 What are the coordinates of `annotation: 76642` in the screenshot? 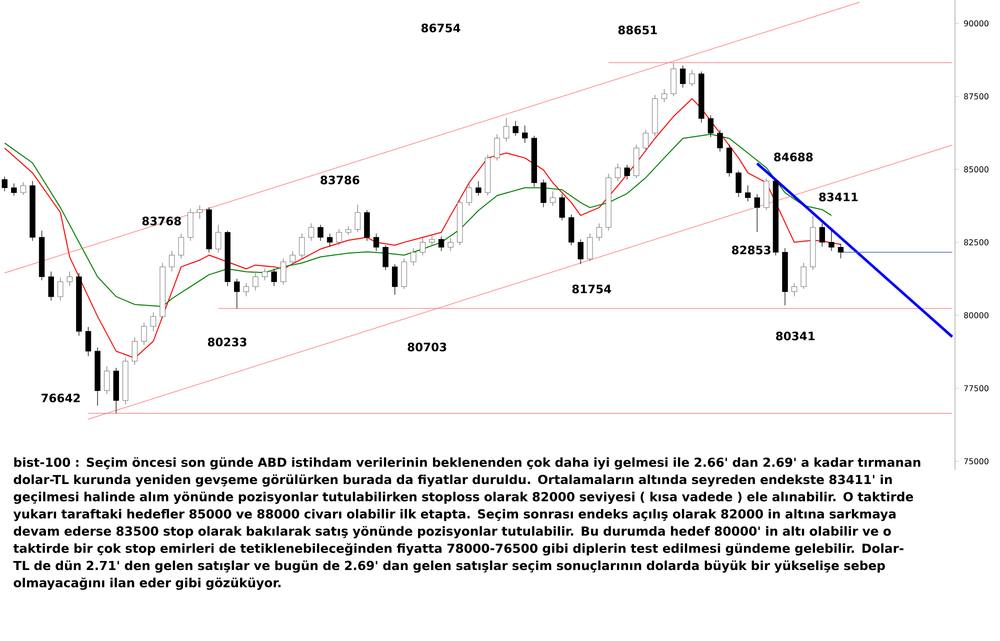 It's located at (61, 398).